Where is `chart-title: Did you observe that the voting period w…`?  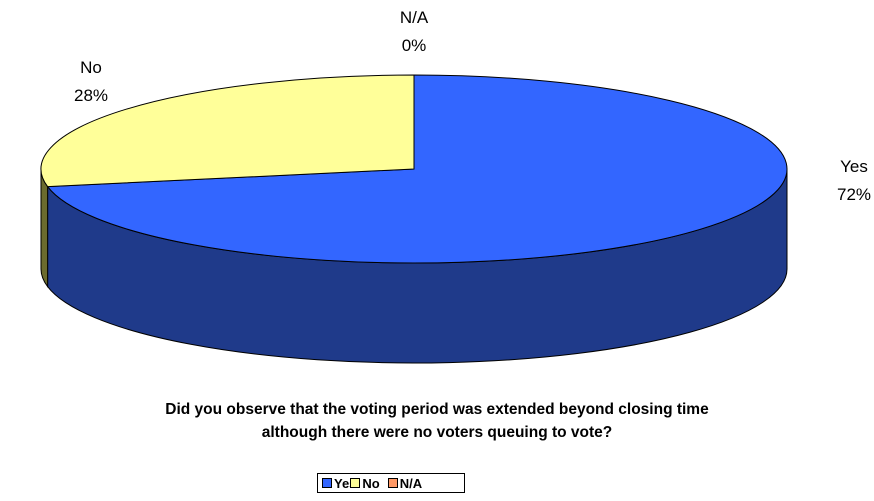
chart-title: Did you observe that the voting period w… is located at coordinates (437, 421).